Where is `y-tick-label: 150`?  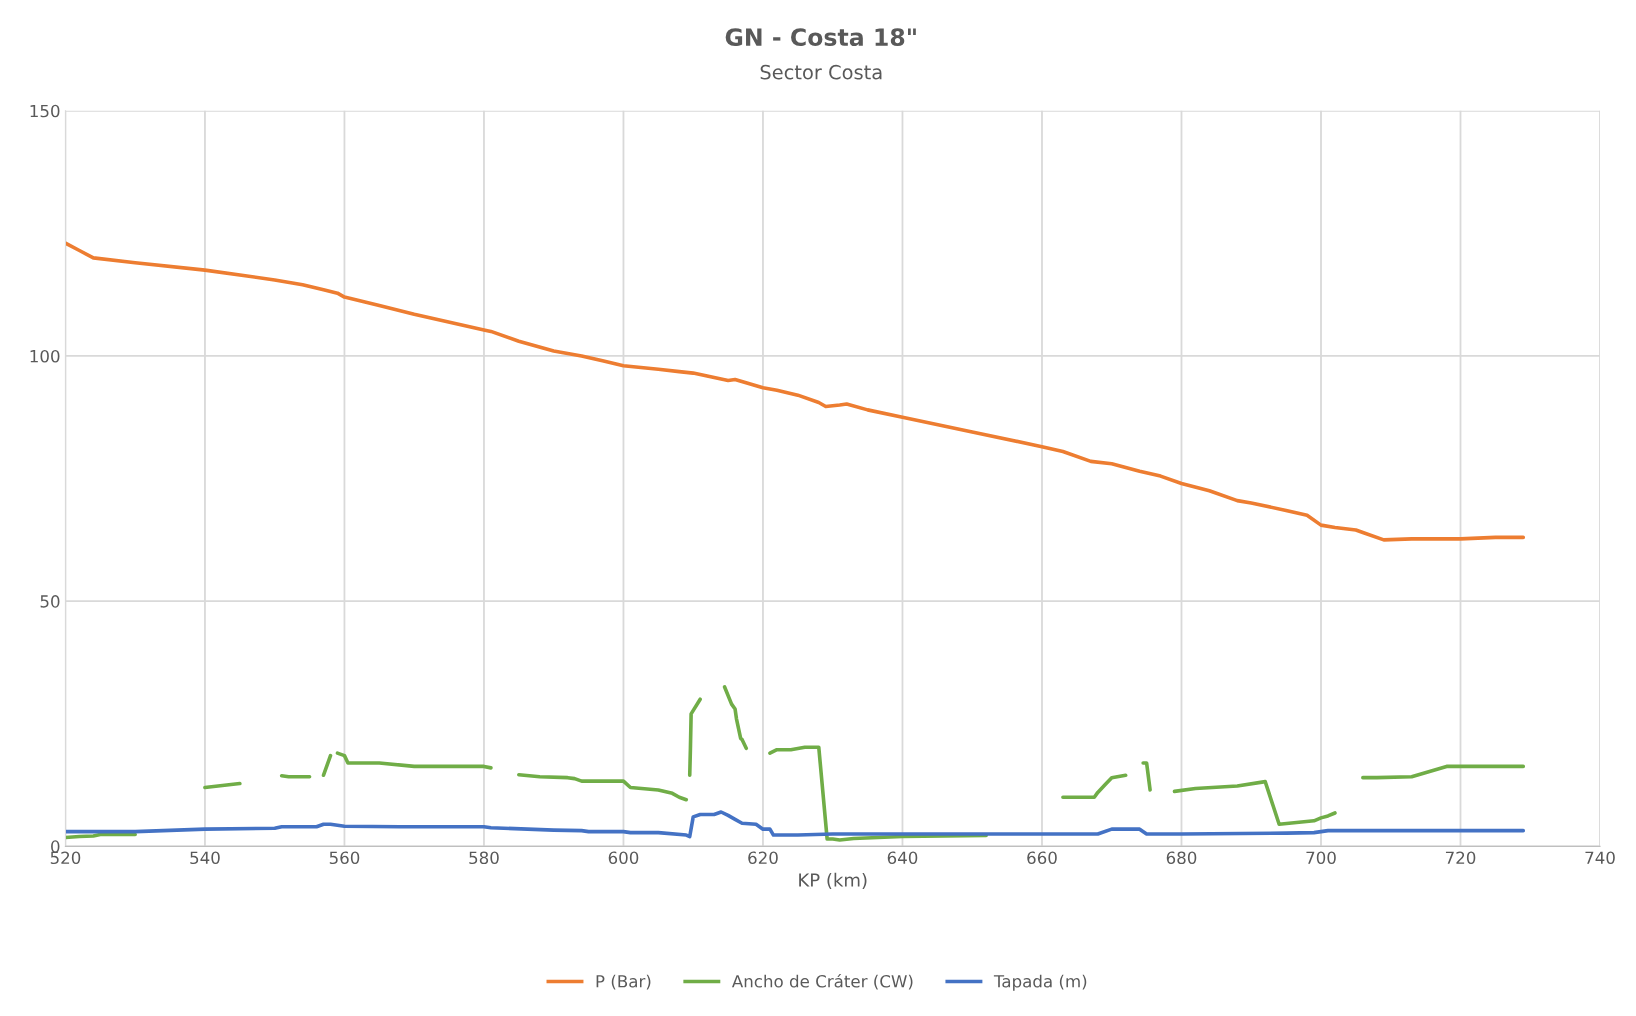 y-tick-label: 150 is located at coordinates (45, 111).